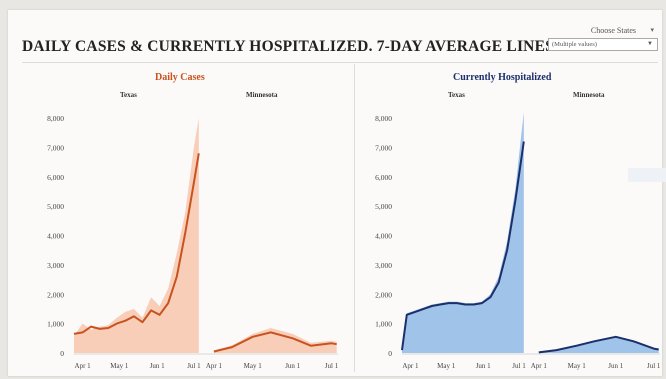  Describe the element at coordinates (589, 95) in the screenshot. I see `hosp-minnesota-label: Minnesota` at that location.